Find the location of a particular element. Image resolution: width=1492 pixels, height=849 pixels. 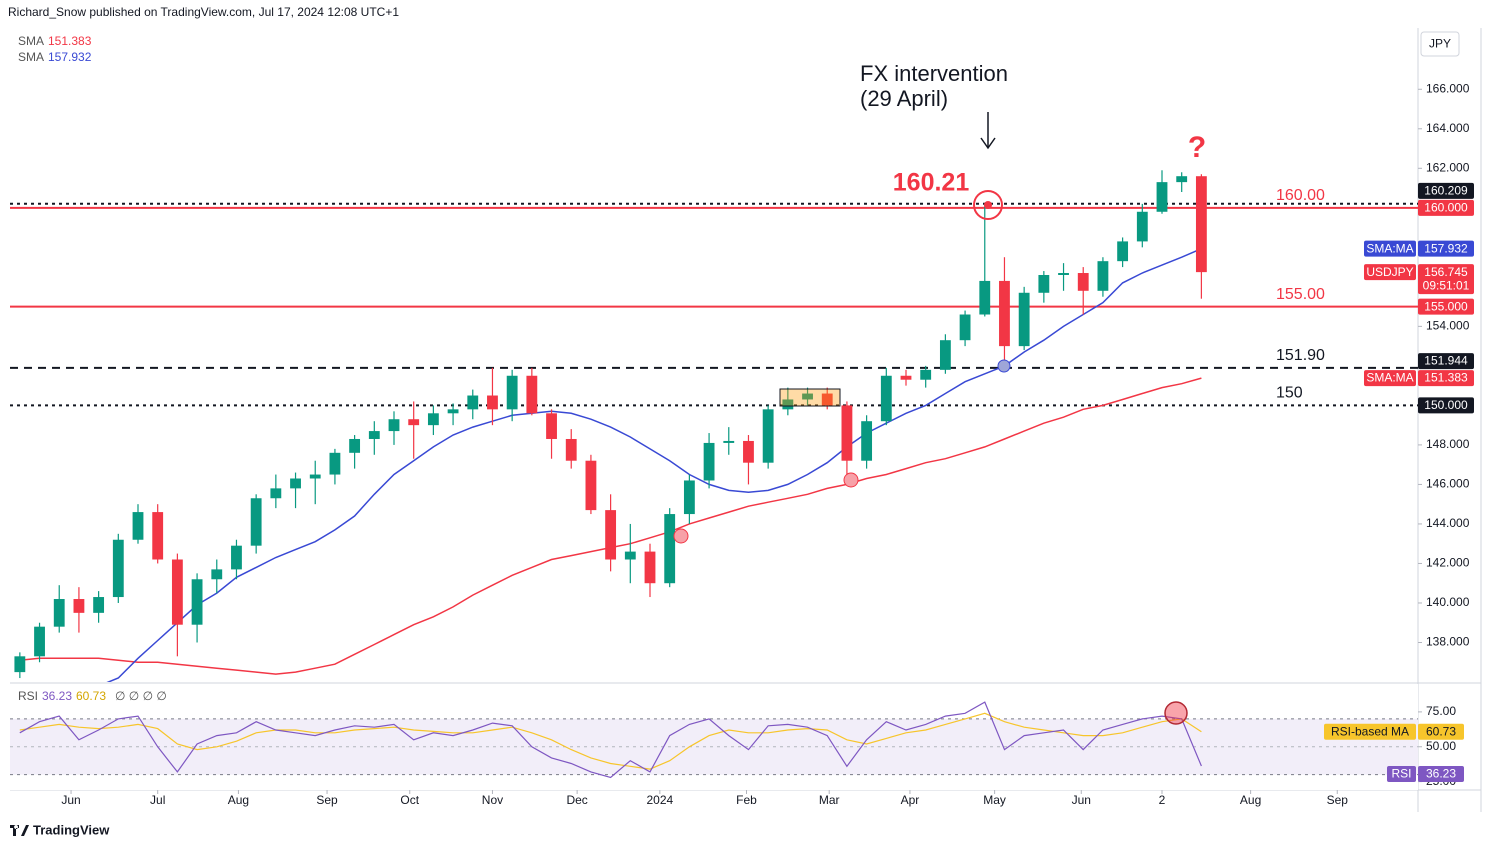

brand-logo is located at coordinates (19, 830).